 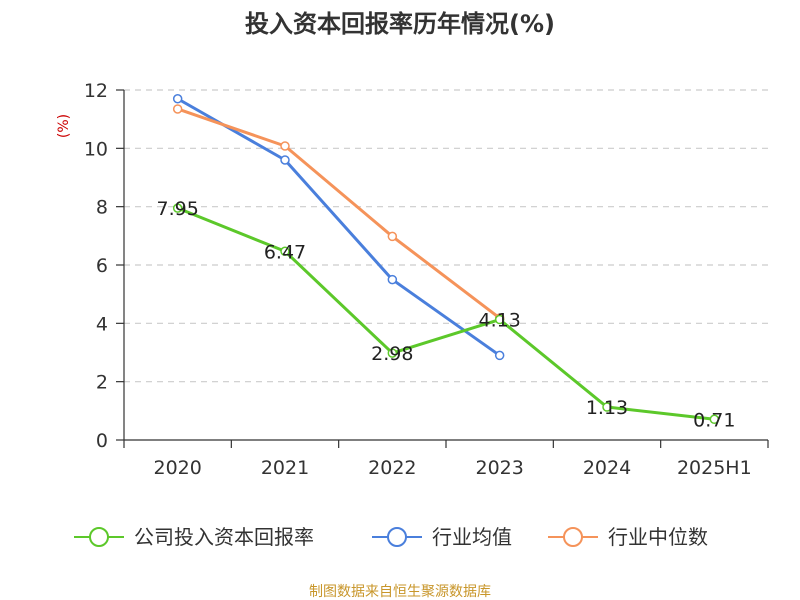 I want to click on legend-item-0: 公司投入资本回报率, so click(x=194, y=537).